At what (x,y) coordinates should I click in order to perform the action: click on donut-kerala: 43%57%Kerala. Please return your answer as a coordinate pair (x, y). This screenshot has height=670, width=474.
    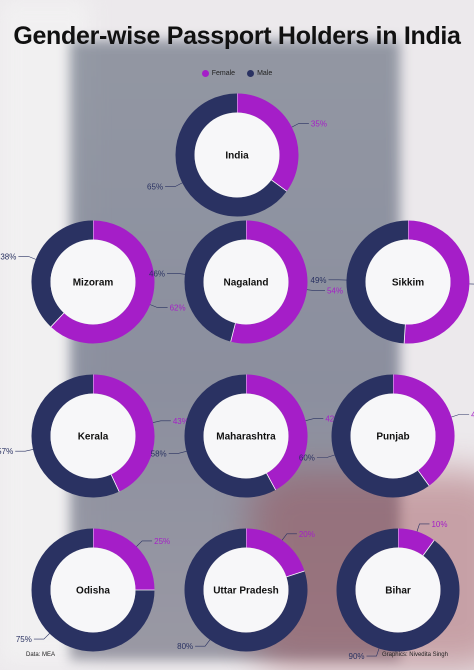
    Looking at the image, I should click on (94, 433).